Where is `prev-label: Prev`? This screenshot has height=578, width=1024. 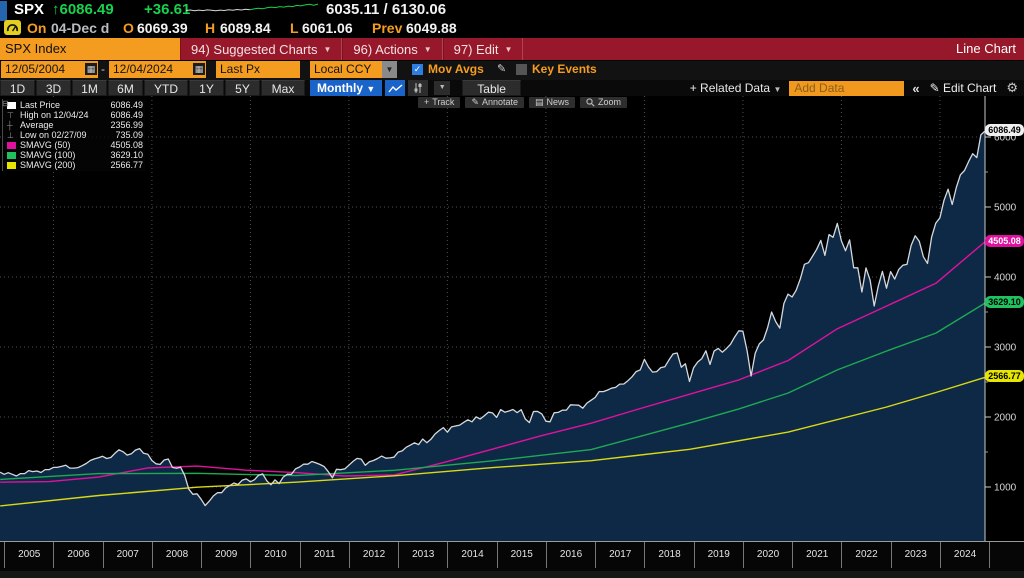 prev-label: Prev is located at coordinates (387, 28).